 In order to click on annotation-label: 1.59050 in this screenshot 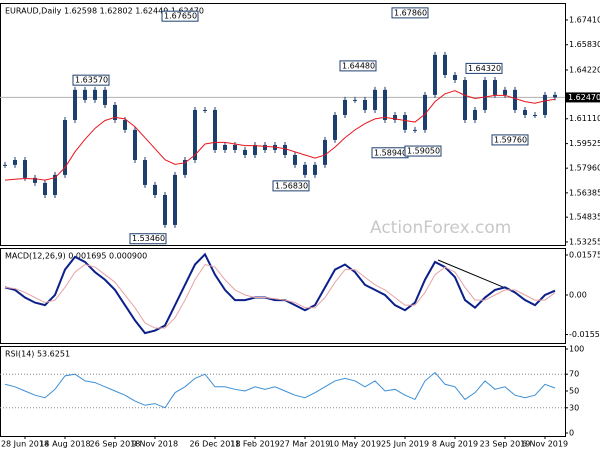, I will do `click(423, 151)`.